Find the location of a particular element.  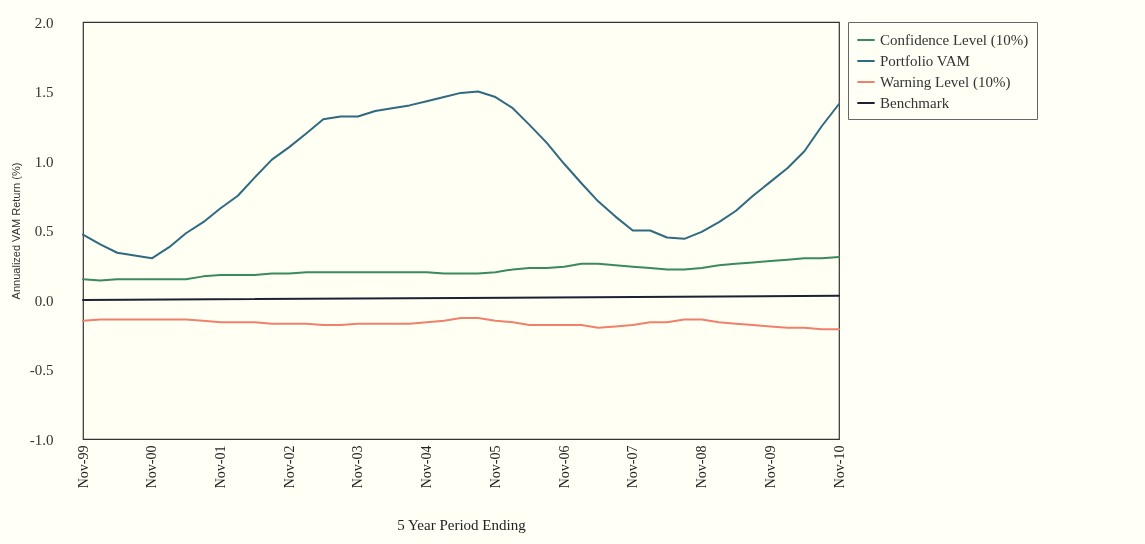

y-tick-label: 1.0 is located at coordinates (44, 161).